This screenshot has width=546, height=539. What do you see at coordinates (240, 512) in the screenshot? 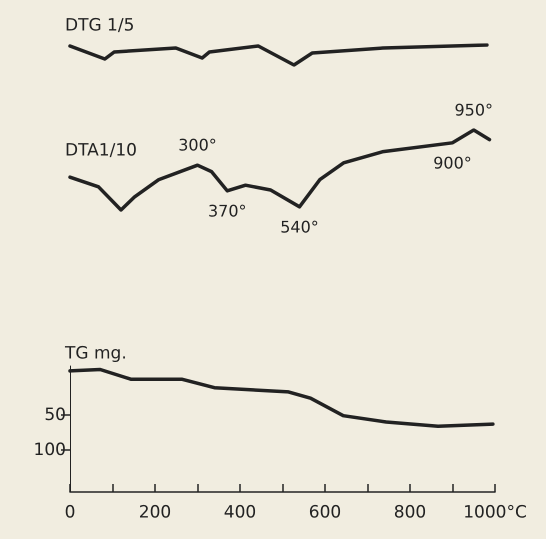
I see `x-tick-label: 400` at bounding box center [240, 512].